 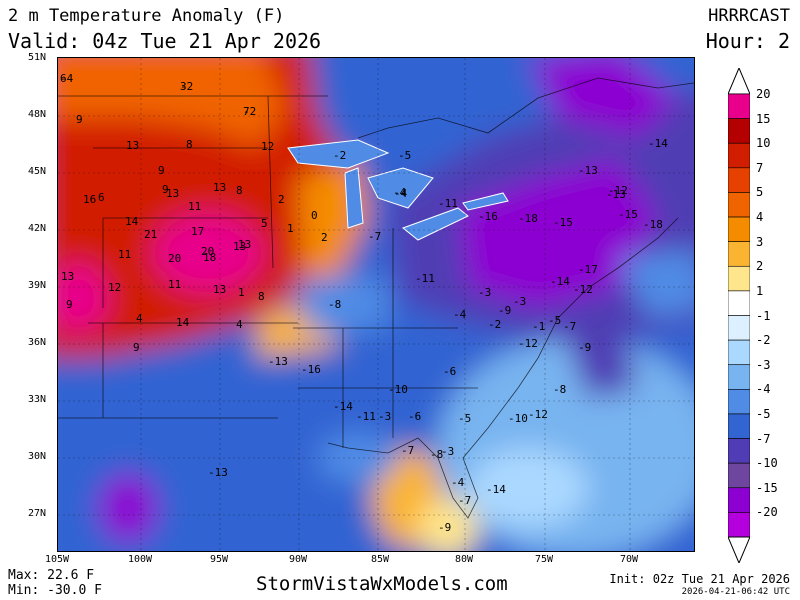 What do you see at coordinates (747, 41) in the screenshot?
I see `forecast-hour: Hour: 2` at bounding box center [747, 41].